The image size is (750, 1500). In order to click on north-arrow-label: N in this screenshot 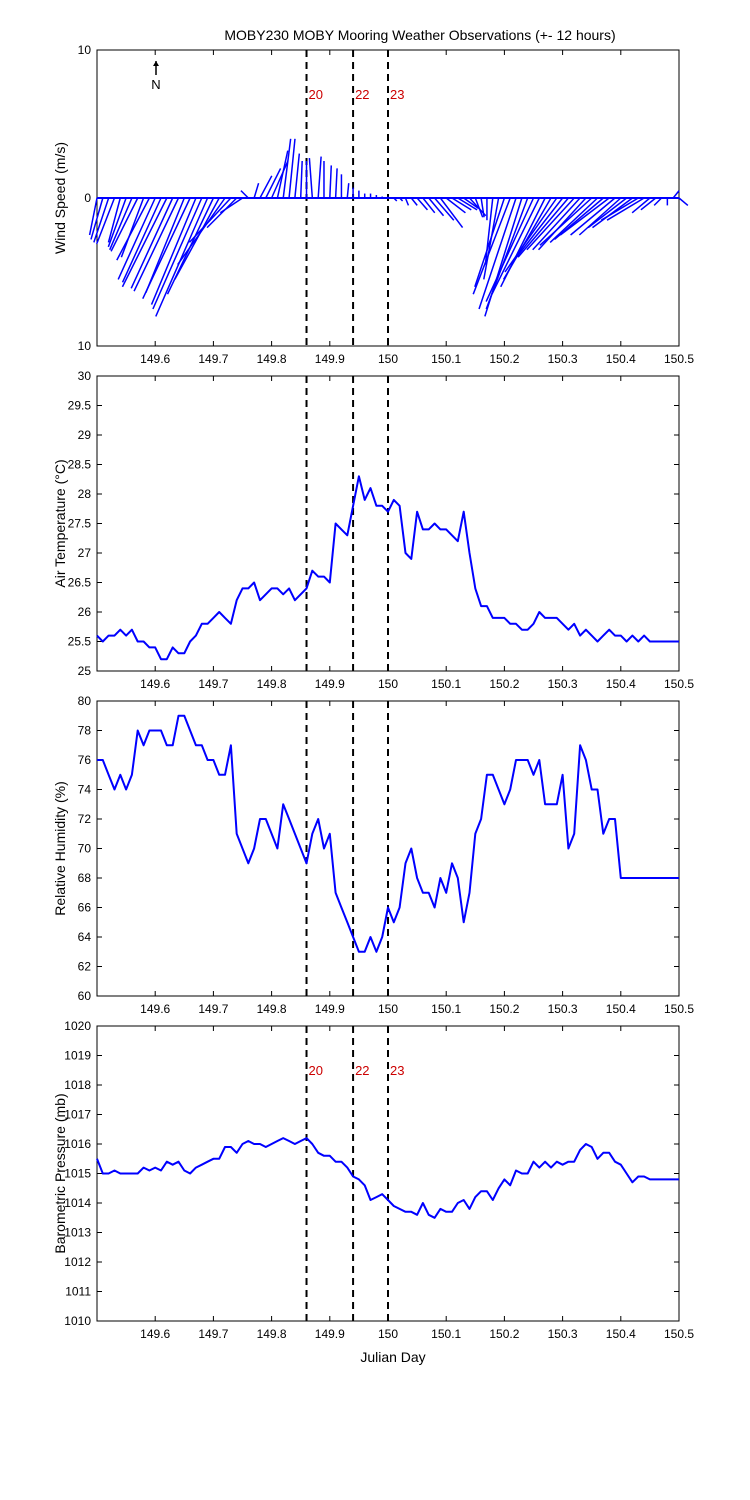, I will do `click(155, 84)`.